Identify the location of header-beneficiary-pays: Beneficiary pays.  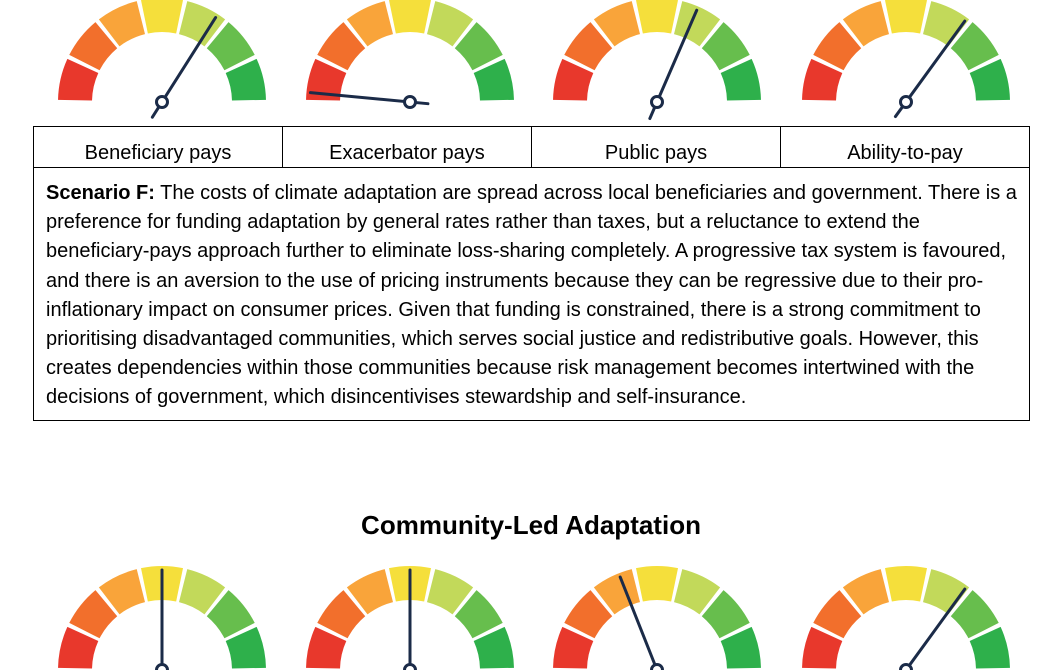
(158, 147).